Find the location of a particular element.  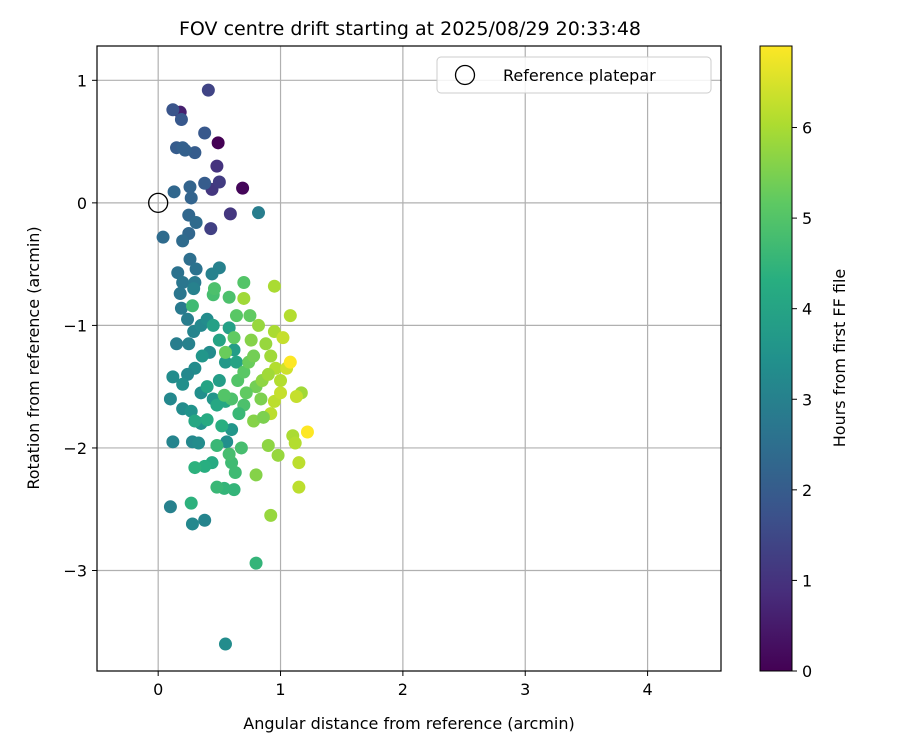

x-tick-label: 0 is located at coordinates (158, 689).